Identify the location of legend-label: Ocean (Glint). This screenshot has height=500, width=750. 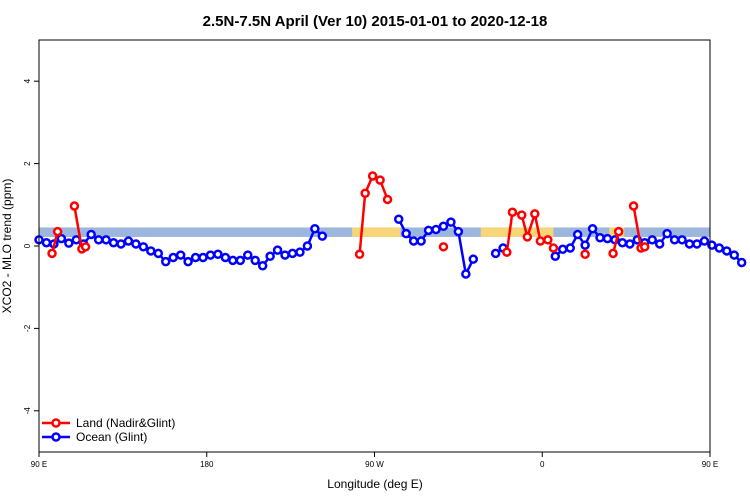
(111, 437).